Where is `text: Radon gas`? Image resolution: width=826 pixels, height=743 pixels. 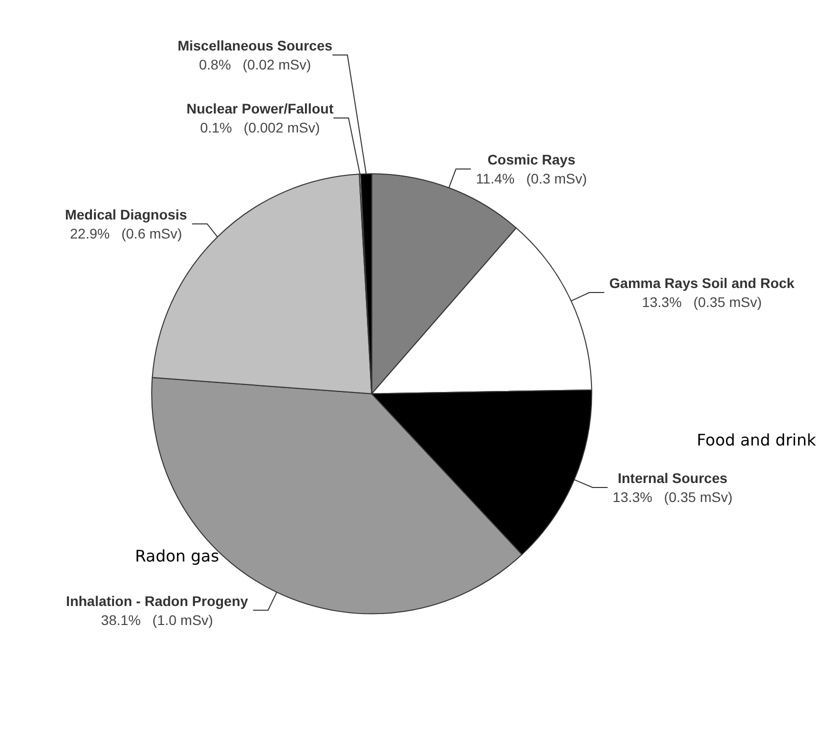
text: Radon gas is located at coordinates (177, 556).